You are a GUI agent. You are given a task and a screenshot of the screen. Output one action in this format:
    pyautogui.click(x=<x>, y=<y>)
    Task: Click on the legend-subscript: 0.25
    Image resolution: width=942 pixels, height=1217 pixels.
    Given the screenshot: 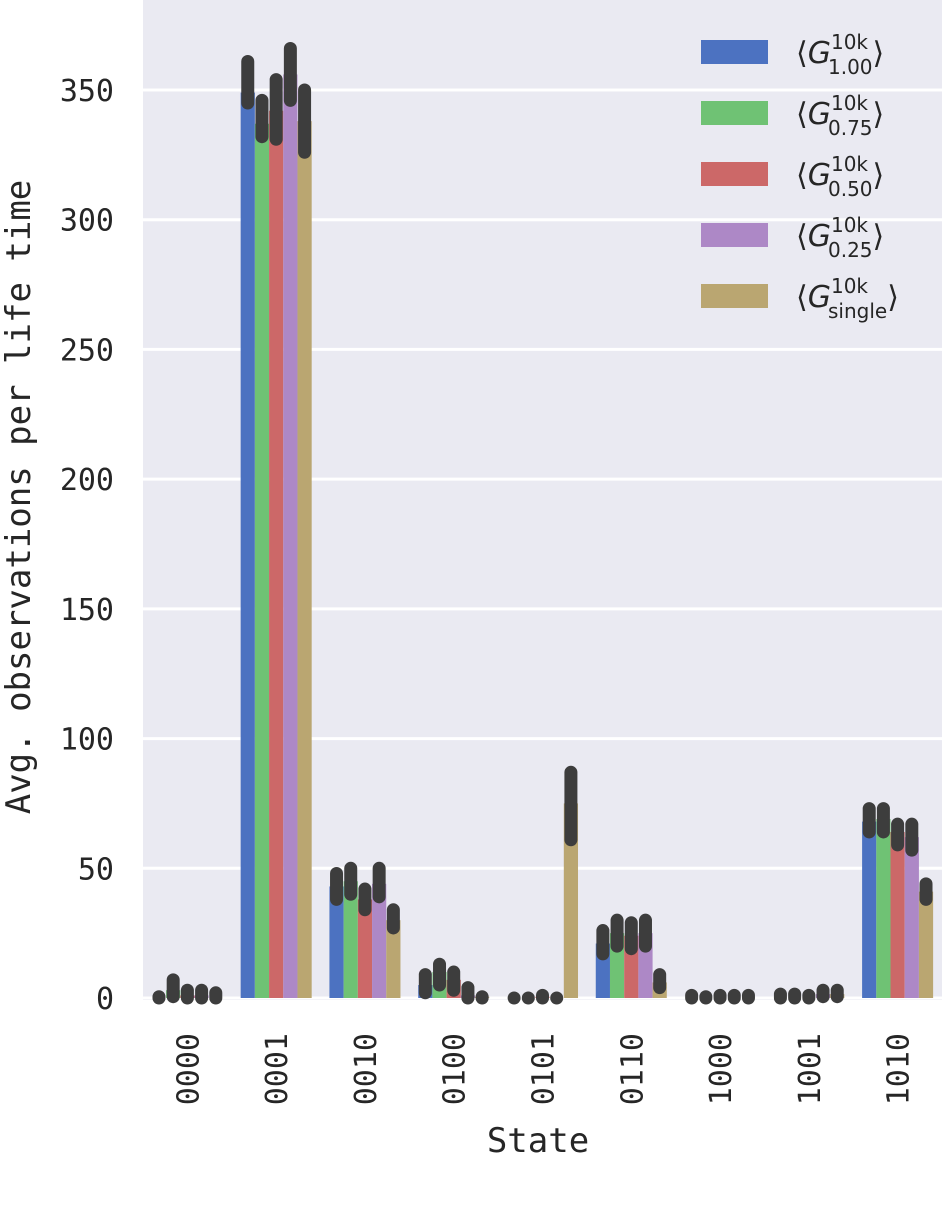 What is the action you would take?
    pyautogui.click(x=850, y=250)
    